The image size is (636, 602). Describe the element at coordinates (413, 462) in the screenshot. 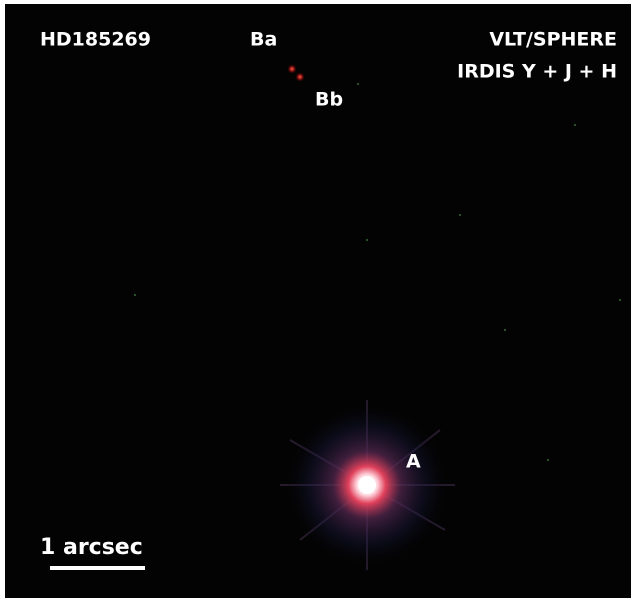

I see `star-label: A` at that location.